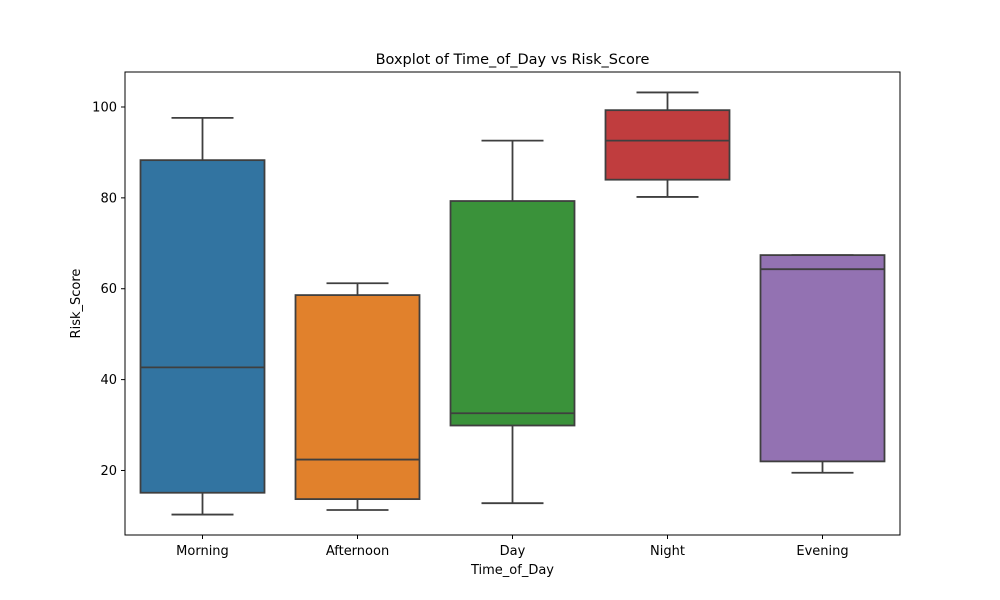 This screenshot has width=1000, height=600. I want to click on y-tick-label-100: 100, so click(104, 107).